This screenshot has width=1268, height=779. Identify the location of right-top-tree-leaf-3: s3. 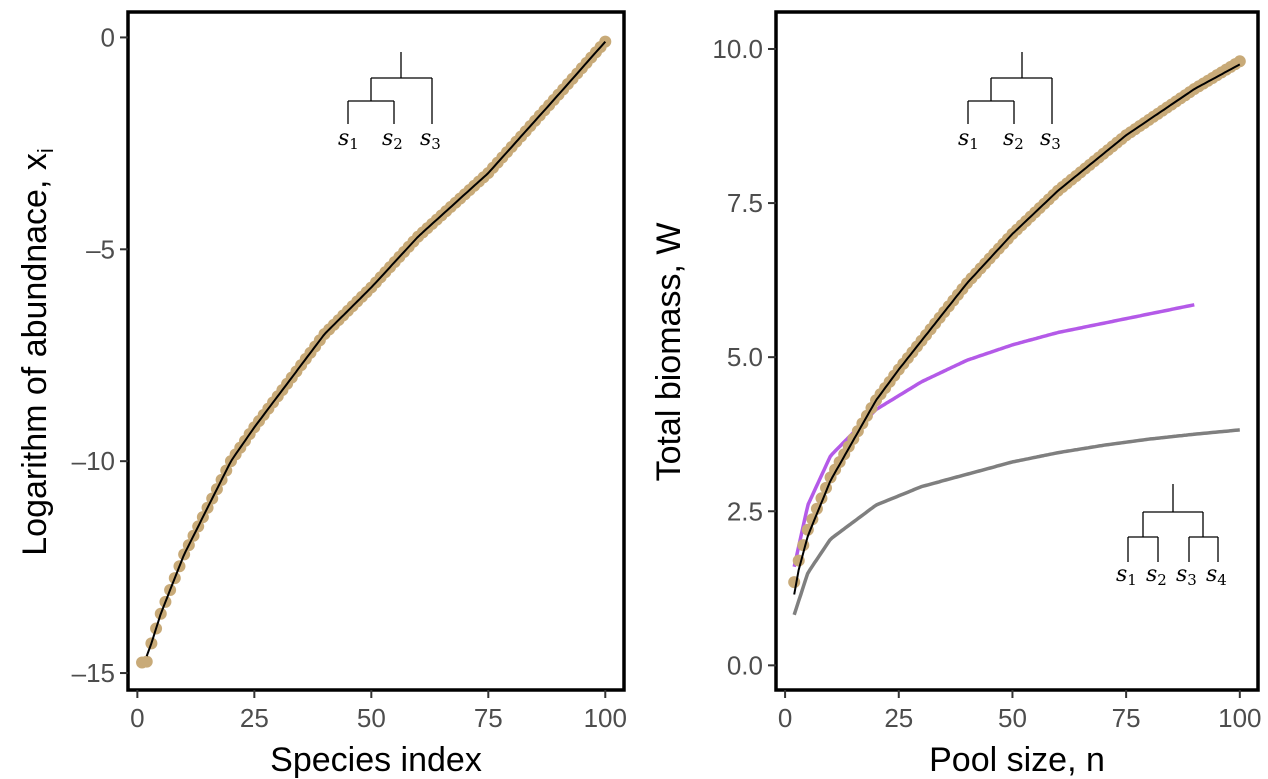
(1050, 139).